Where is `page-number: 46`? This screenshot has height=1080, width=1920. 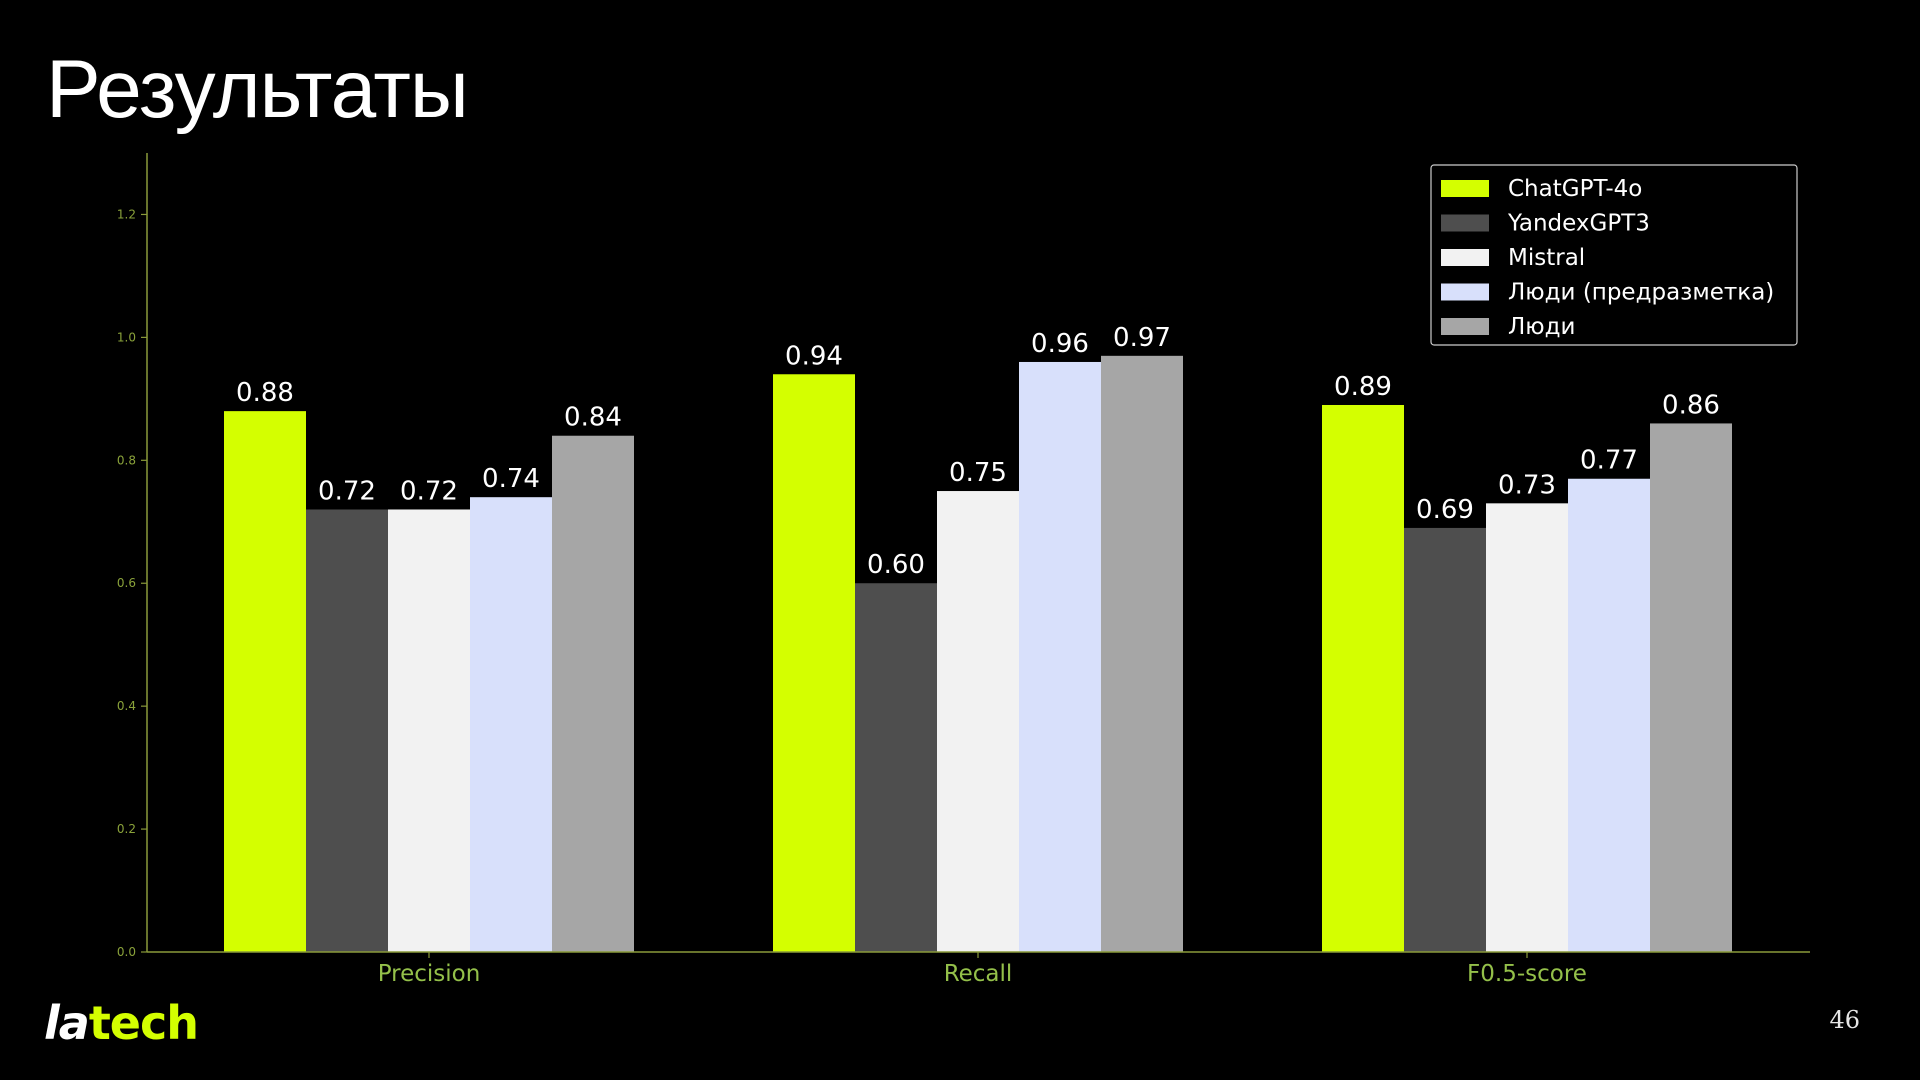 page-number: 46 is located at coordinates (1844, 1020).